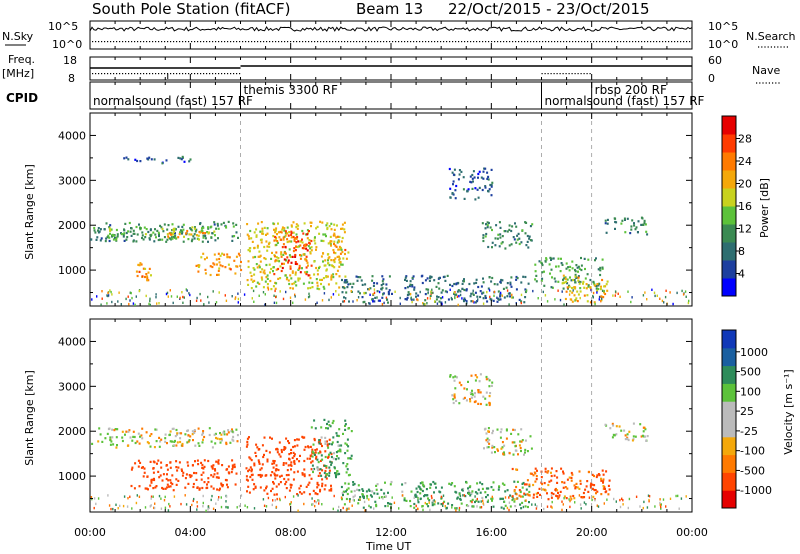 This screenshot has height=554, width=800. What do you see at coordinates (729, 499) in the screenshot?
I see `velocity-colorbar-swatch` at bounding box center [729, 499].